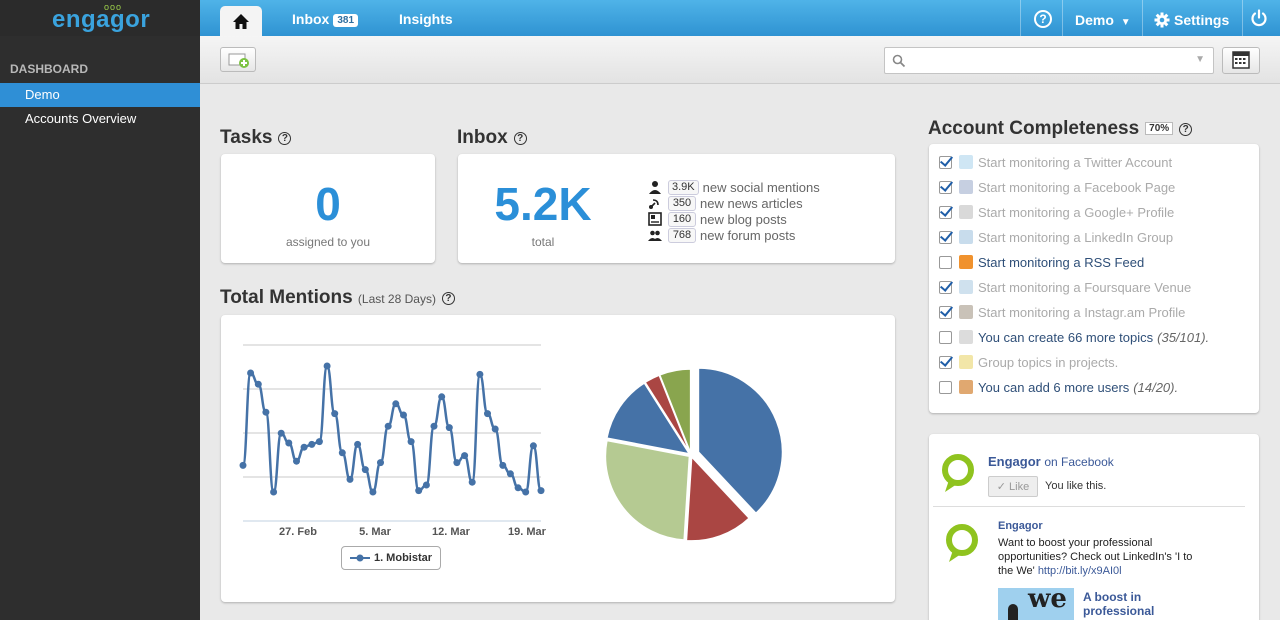 This screenshot has height=620, width=1280. What do you see at coordinates (100, 95) in the screenshot?
I see `sidebar-item-demo: Demo` at bounding box center [100, 95].